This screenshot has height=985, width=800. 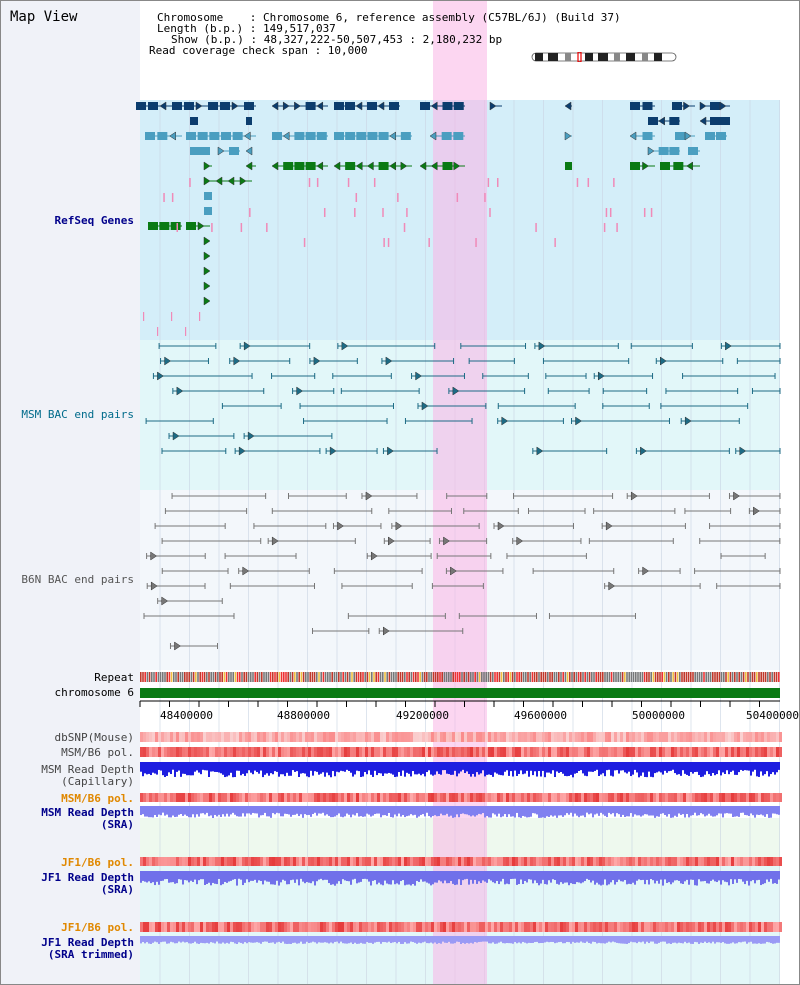 What do you see at coordinates (77, 414) in the screenshot?
I see `msm-bac-label: MSM BAC end pairs` at bounding box center [77, 414].